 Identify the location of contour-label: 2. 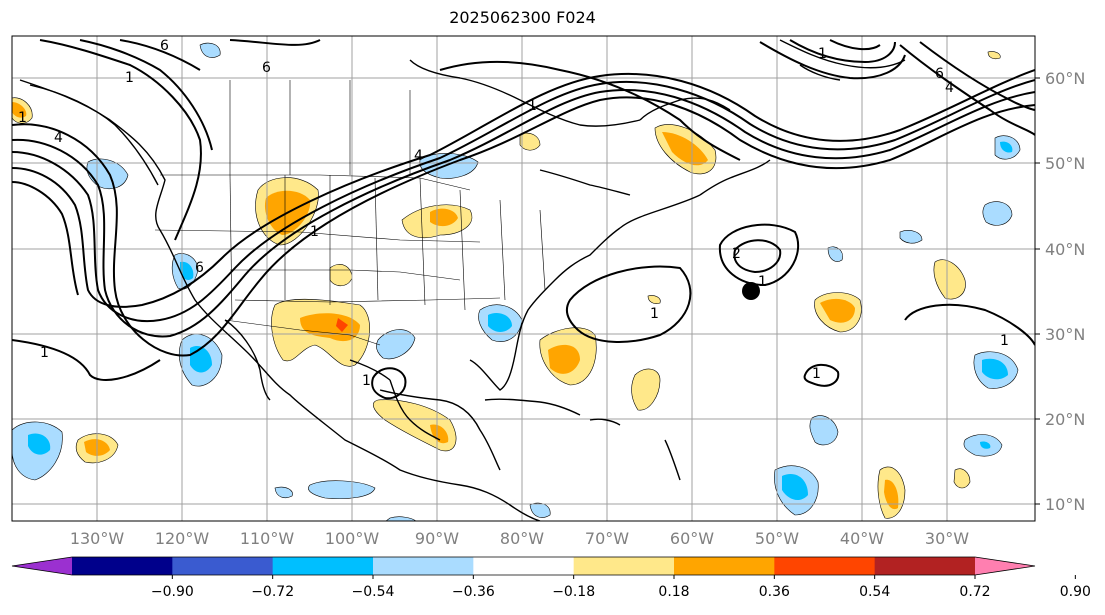
(736, 254).